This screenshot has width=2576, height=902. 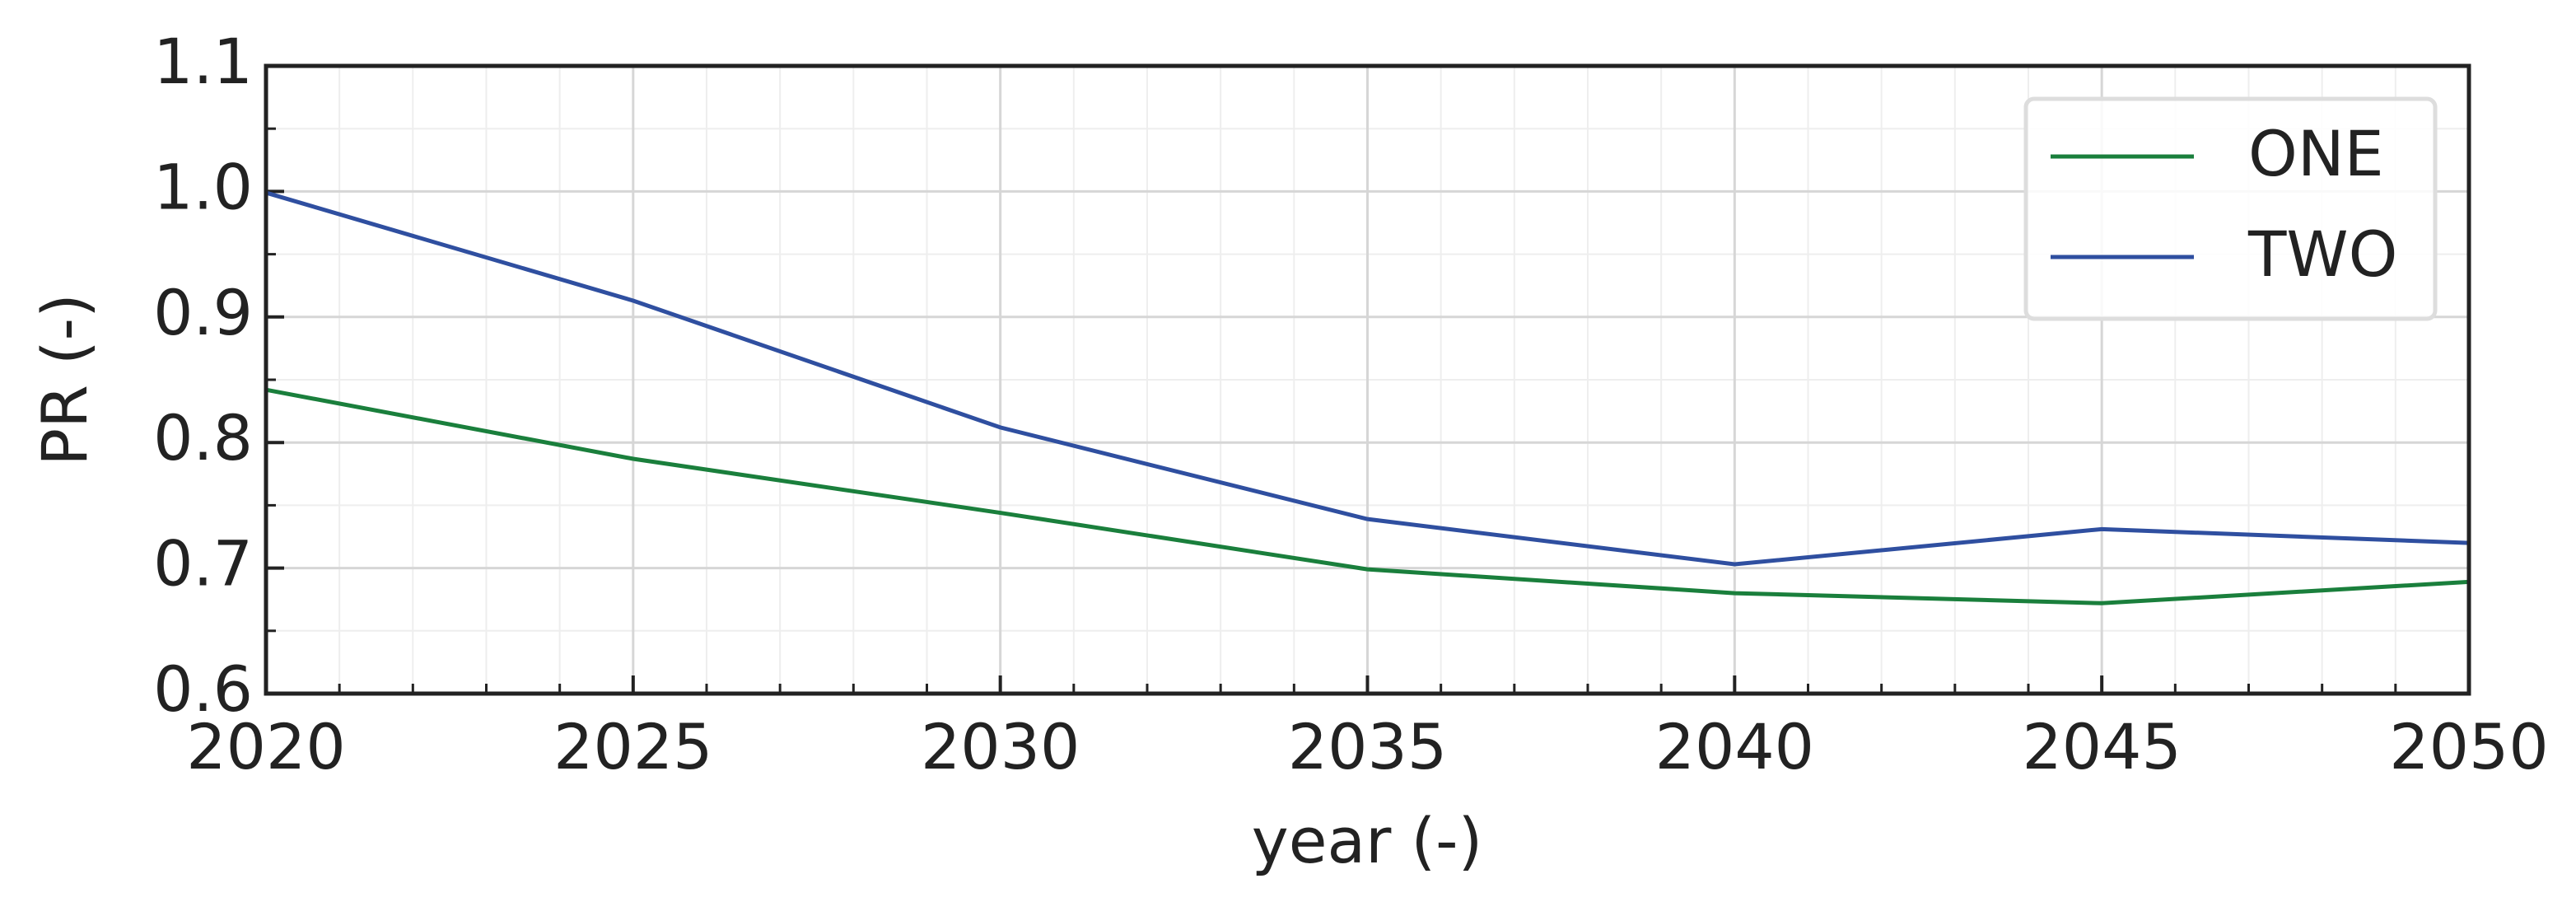 I want to click on y-tick-label: 0.6, so click(x=203, y=689).